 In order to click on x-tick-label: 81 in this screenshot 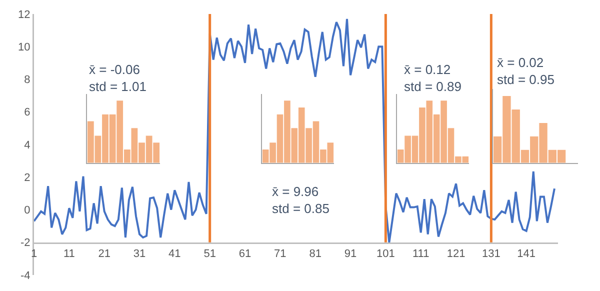, I will do `click(315, 254)`.